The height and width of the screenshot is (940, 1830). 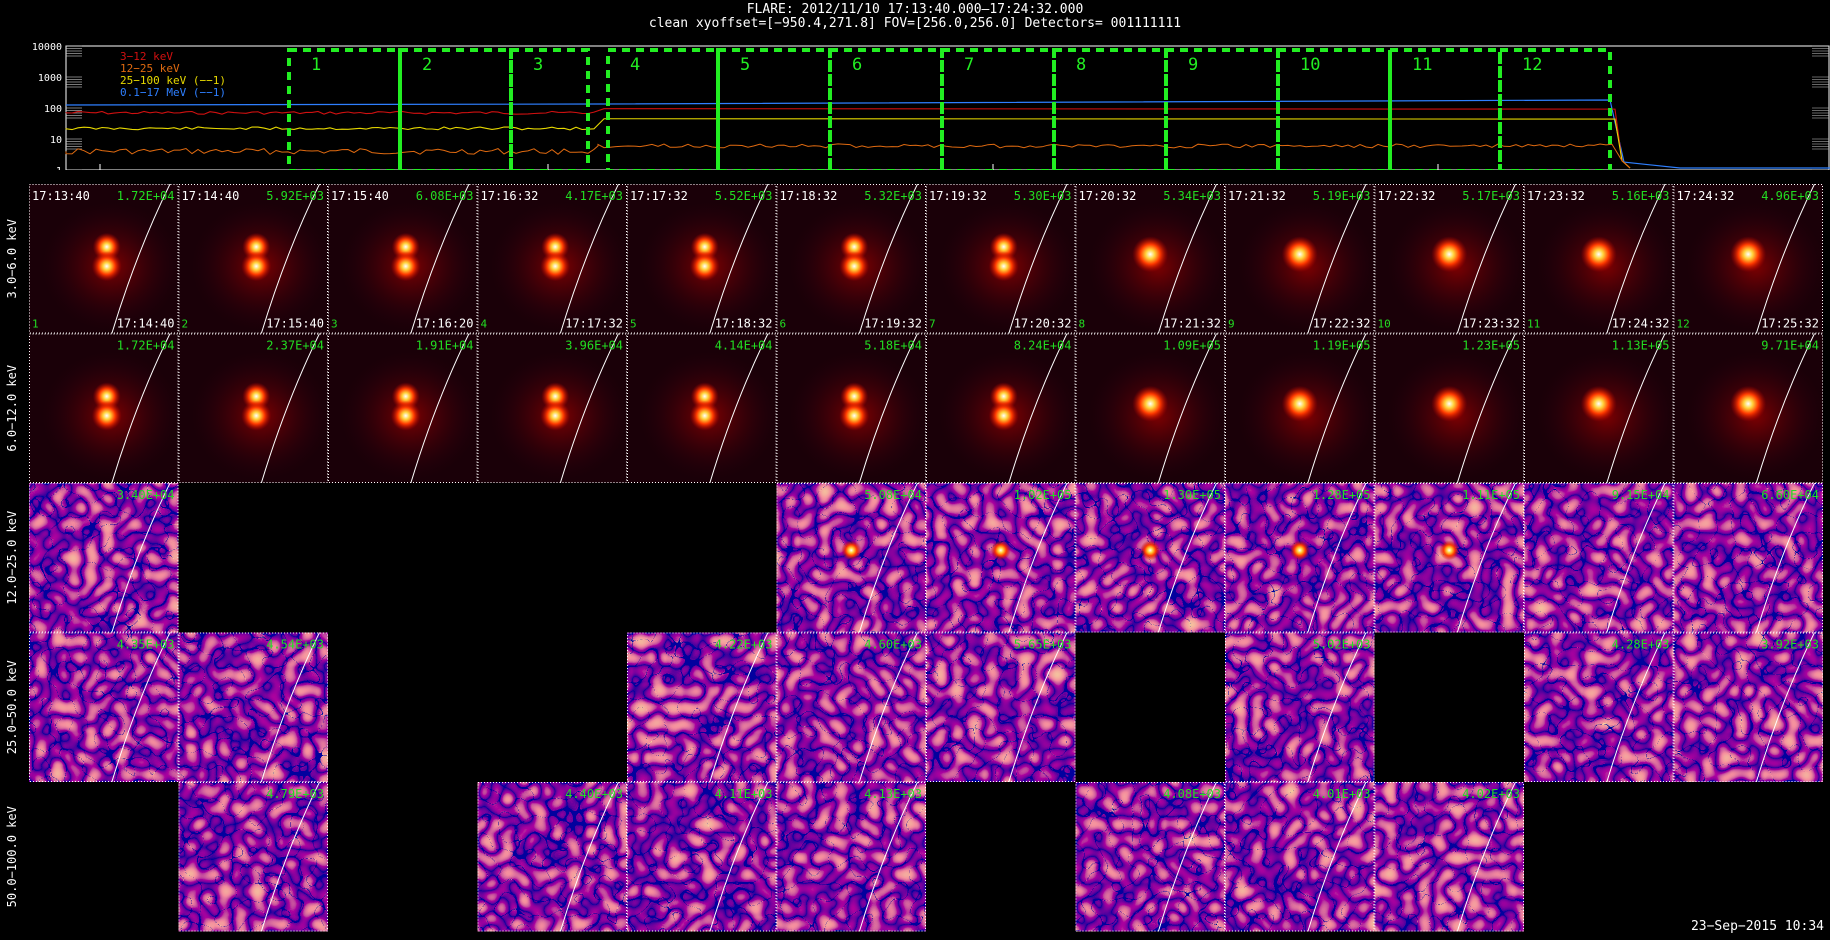 I want to click on image-cell: 1.11E+05, so click(x=1449, y=558).